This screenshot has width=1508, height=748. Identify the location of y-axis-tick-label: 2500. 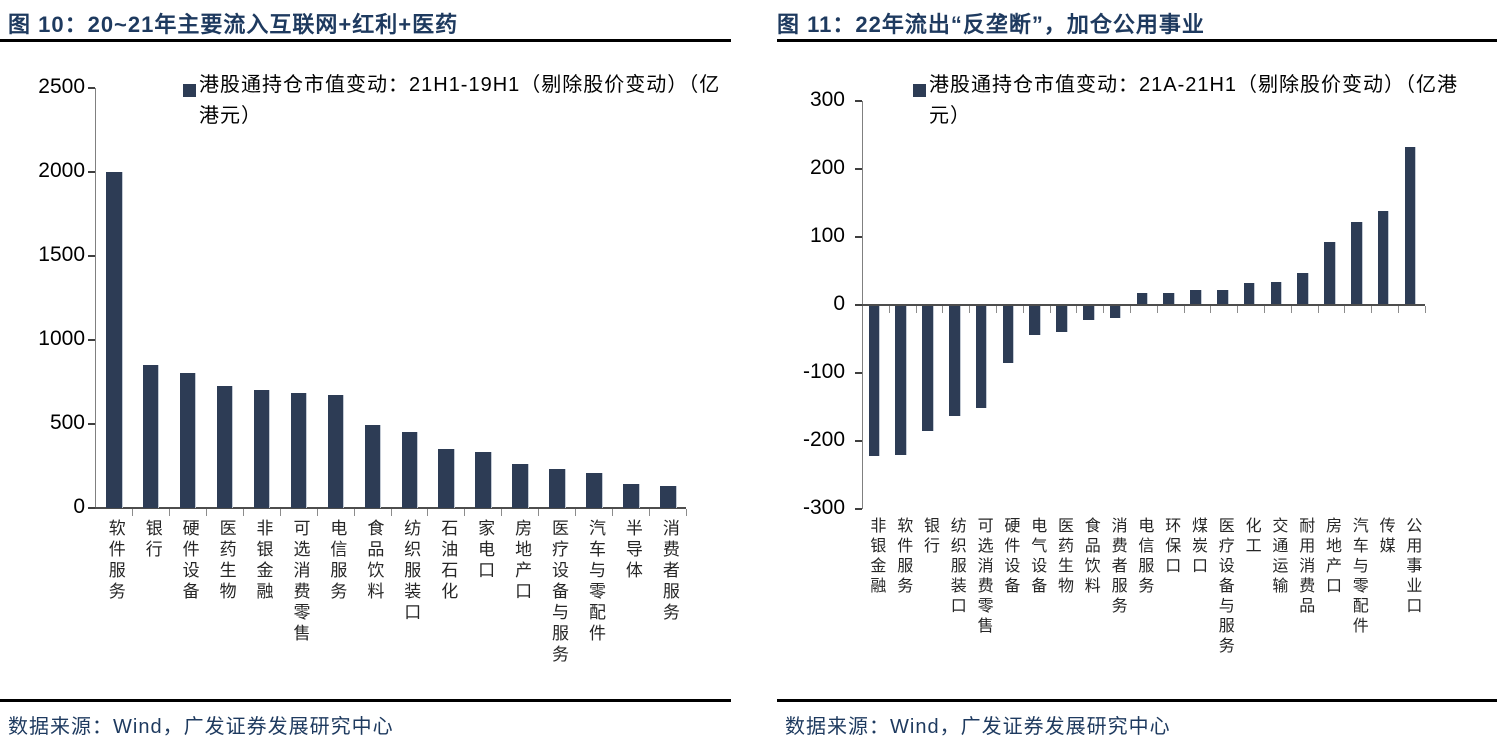
(61, 86).